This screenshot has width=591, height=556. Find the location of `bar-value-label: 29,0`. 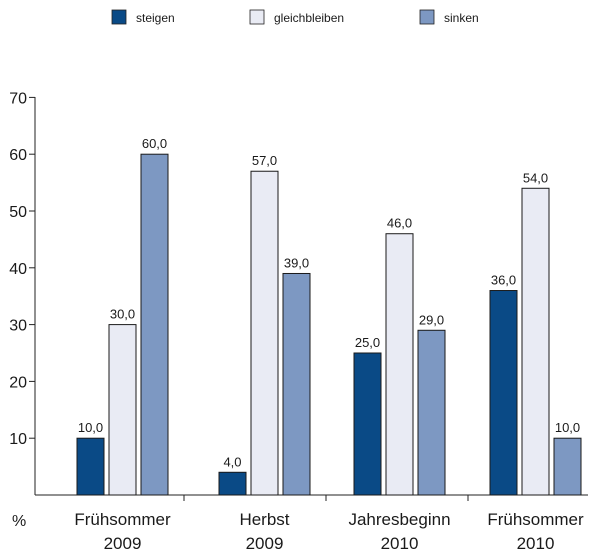

bar-value-label: 29,0 is located at coordinates (431, 319).